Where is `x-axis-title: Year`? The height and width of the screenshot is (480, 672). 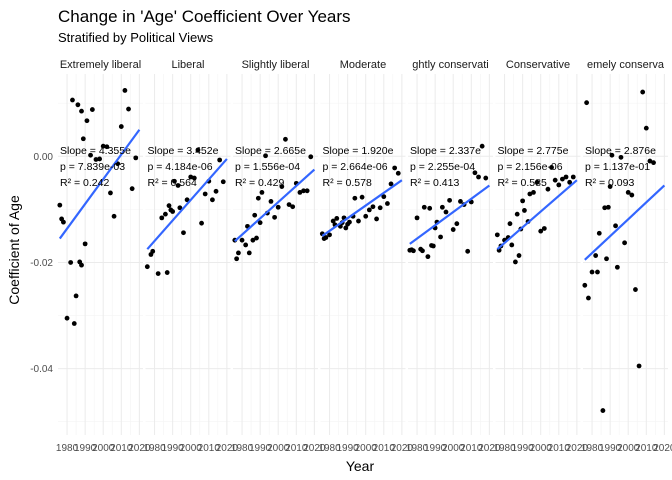
x-axis-title: Year is located at coordinates (360, 466).